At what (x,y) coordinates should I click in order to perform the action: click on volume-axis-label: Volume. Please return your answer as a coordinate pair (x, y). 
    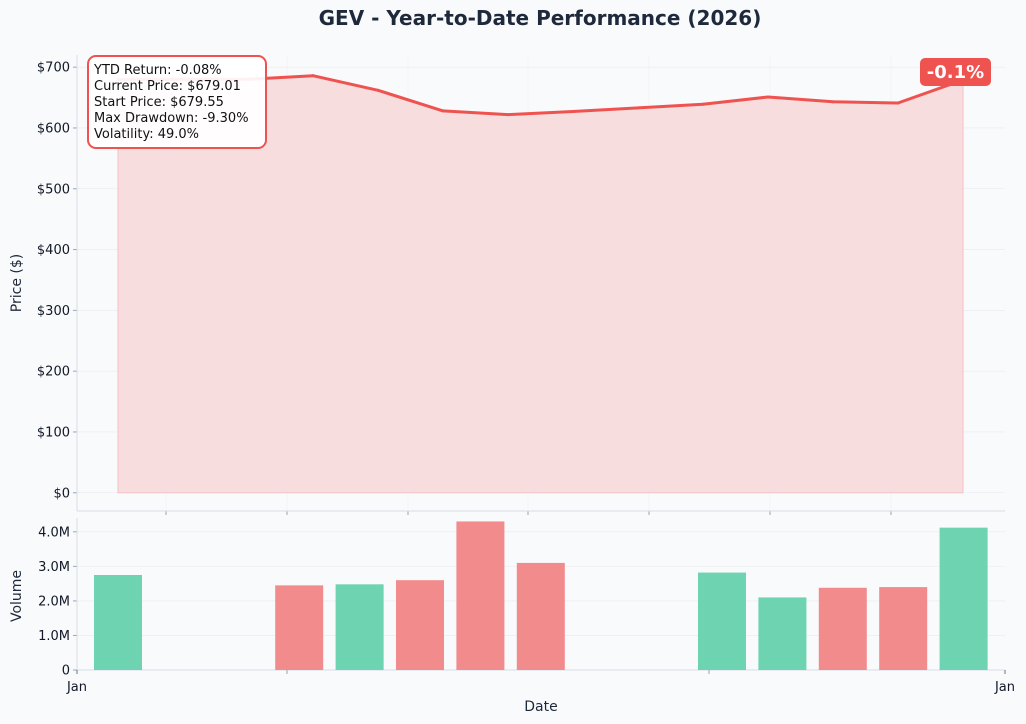
    Looking at the image, I should click on (17, 596).